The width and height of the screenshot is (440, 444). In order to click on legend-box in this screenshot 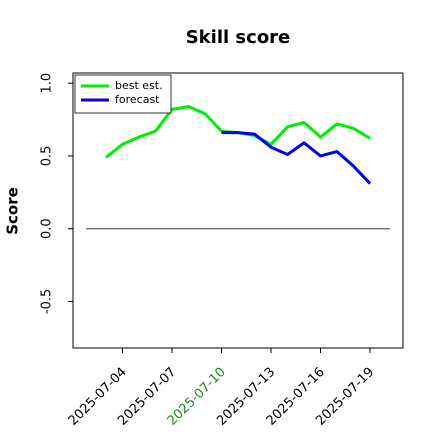, I will do `click(123, 94)`.